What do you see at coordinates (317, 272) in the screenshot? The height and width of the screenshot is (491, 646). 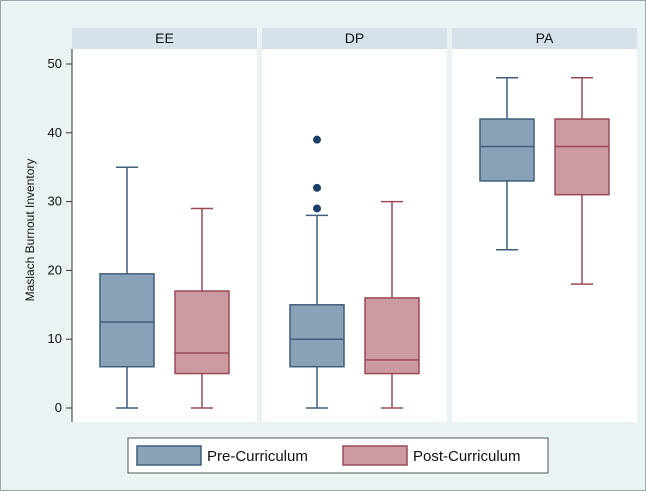 I see `box-dp-pre` at bounding box center [317, 272].